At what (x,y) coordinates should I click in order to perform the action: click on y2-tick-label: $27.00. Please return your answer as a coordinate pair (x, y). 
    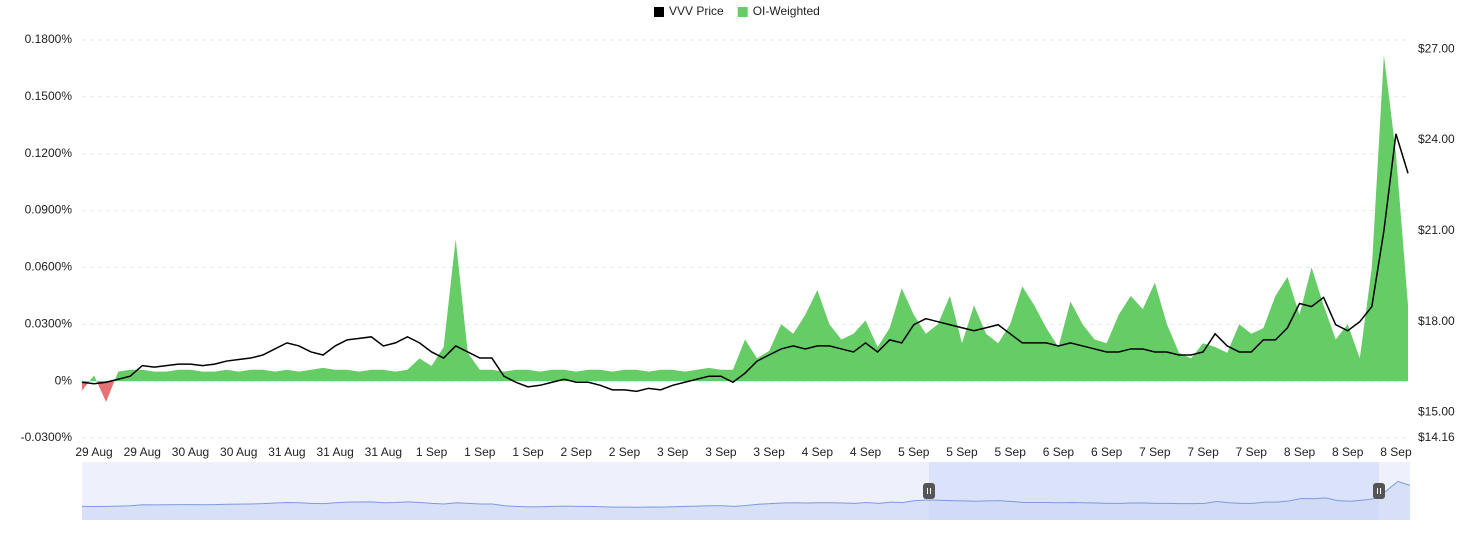
    Looking at the image, I should click on (1436, 48).